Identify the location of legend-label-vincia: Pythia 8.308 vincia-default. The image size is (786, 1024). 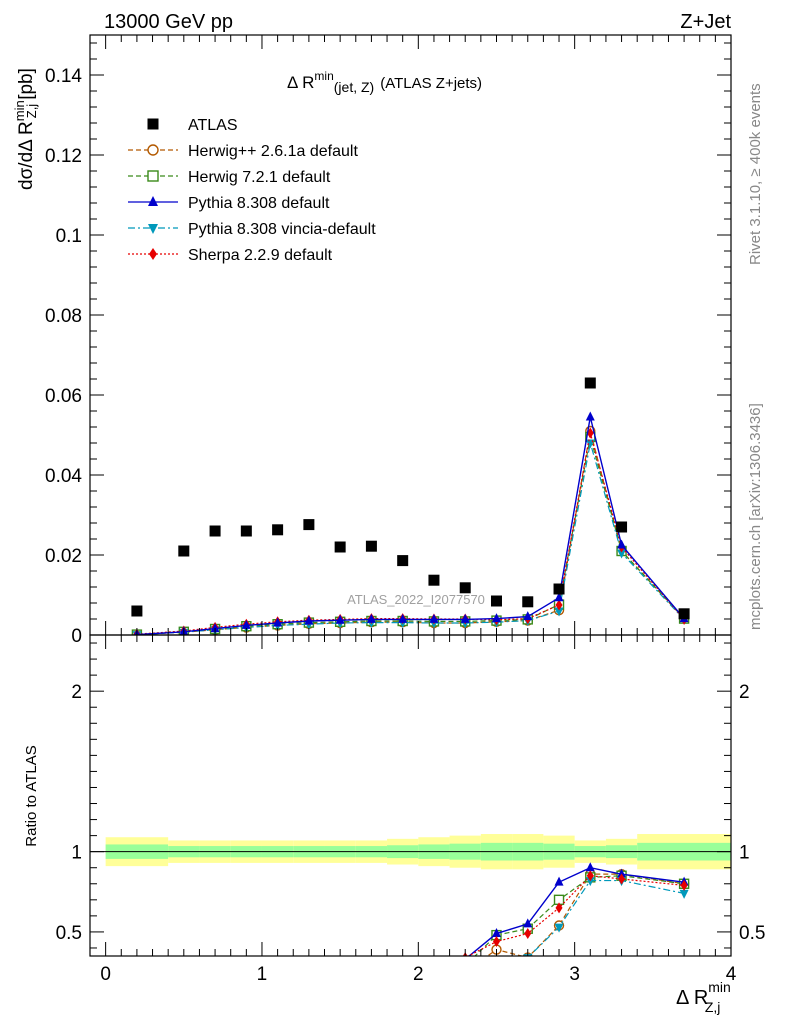
(282, 229).